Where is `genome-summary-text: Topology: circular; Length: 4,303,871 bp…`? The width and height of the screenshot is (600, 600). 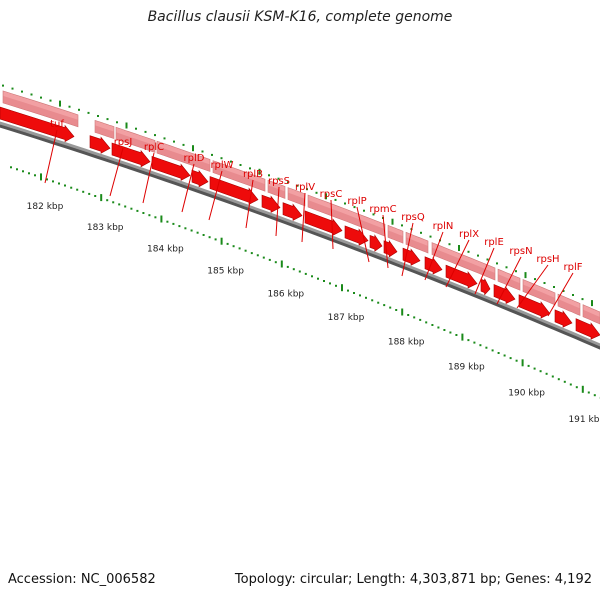
genome-summary-text: Topology: circular; Length: 4,303,871 bp… is located at coordinates (413, 579).